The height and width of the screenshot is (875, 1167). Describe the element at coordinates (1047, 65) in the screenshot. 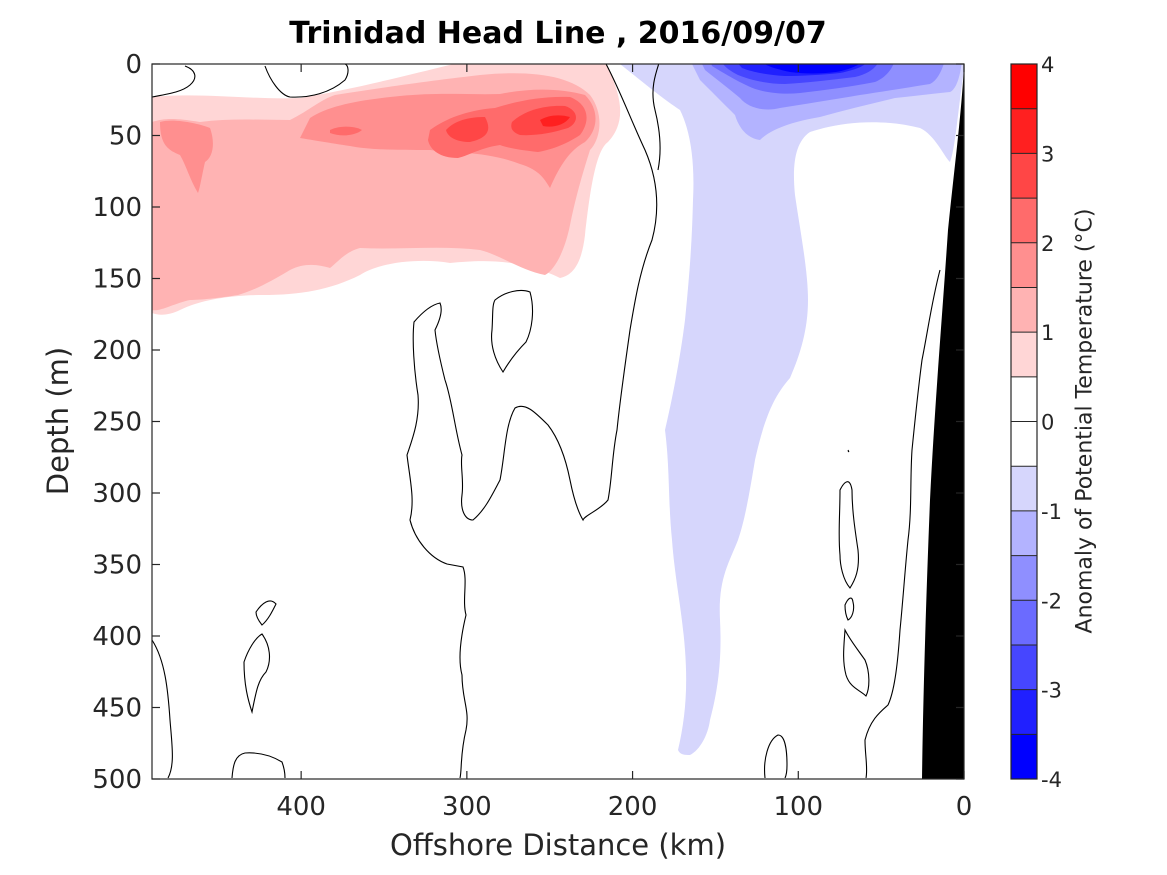

I see `colorbar-tick-label: 4` at that location.